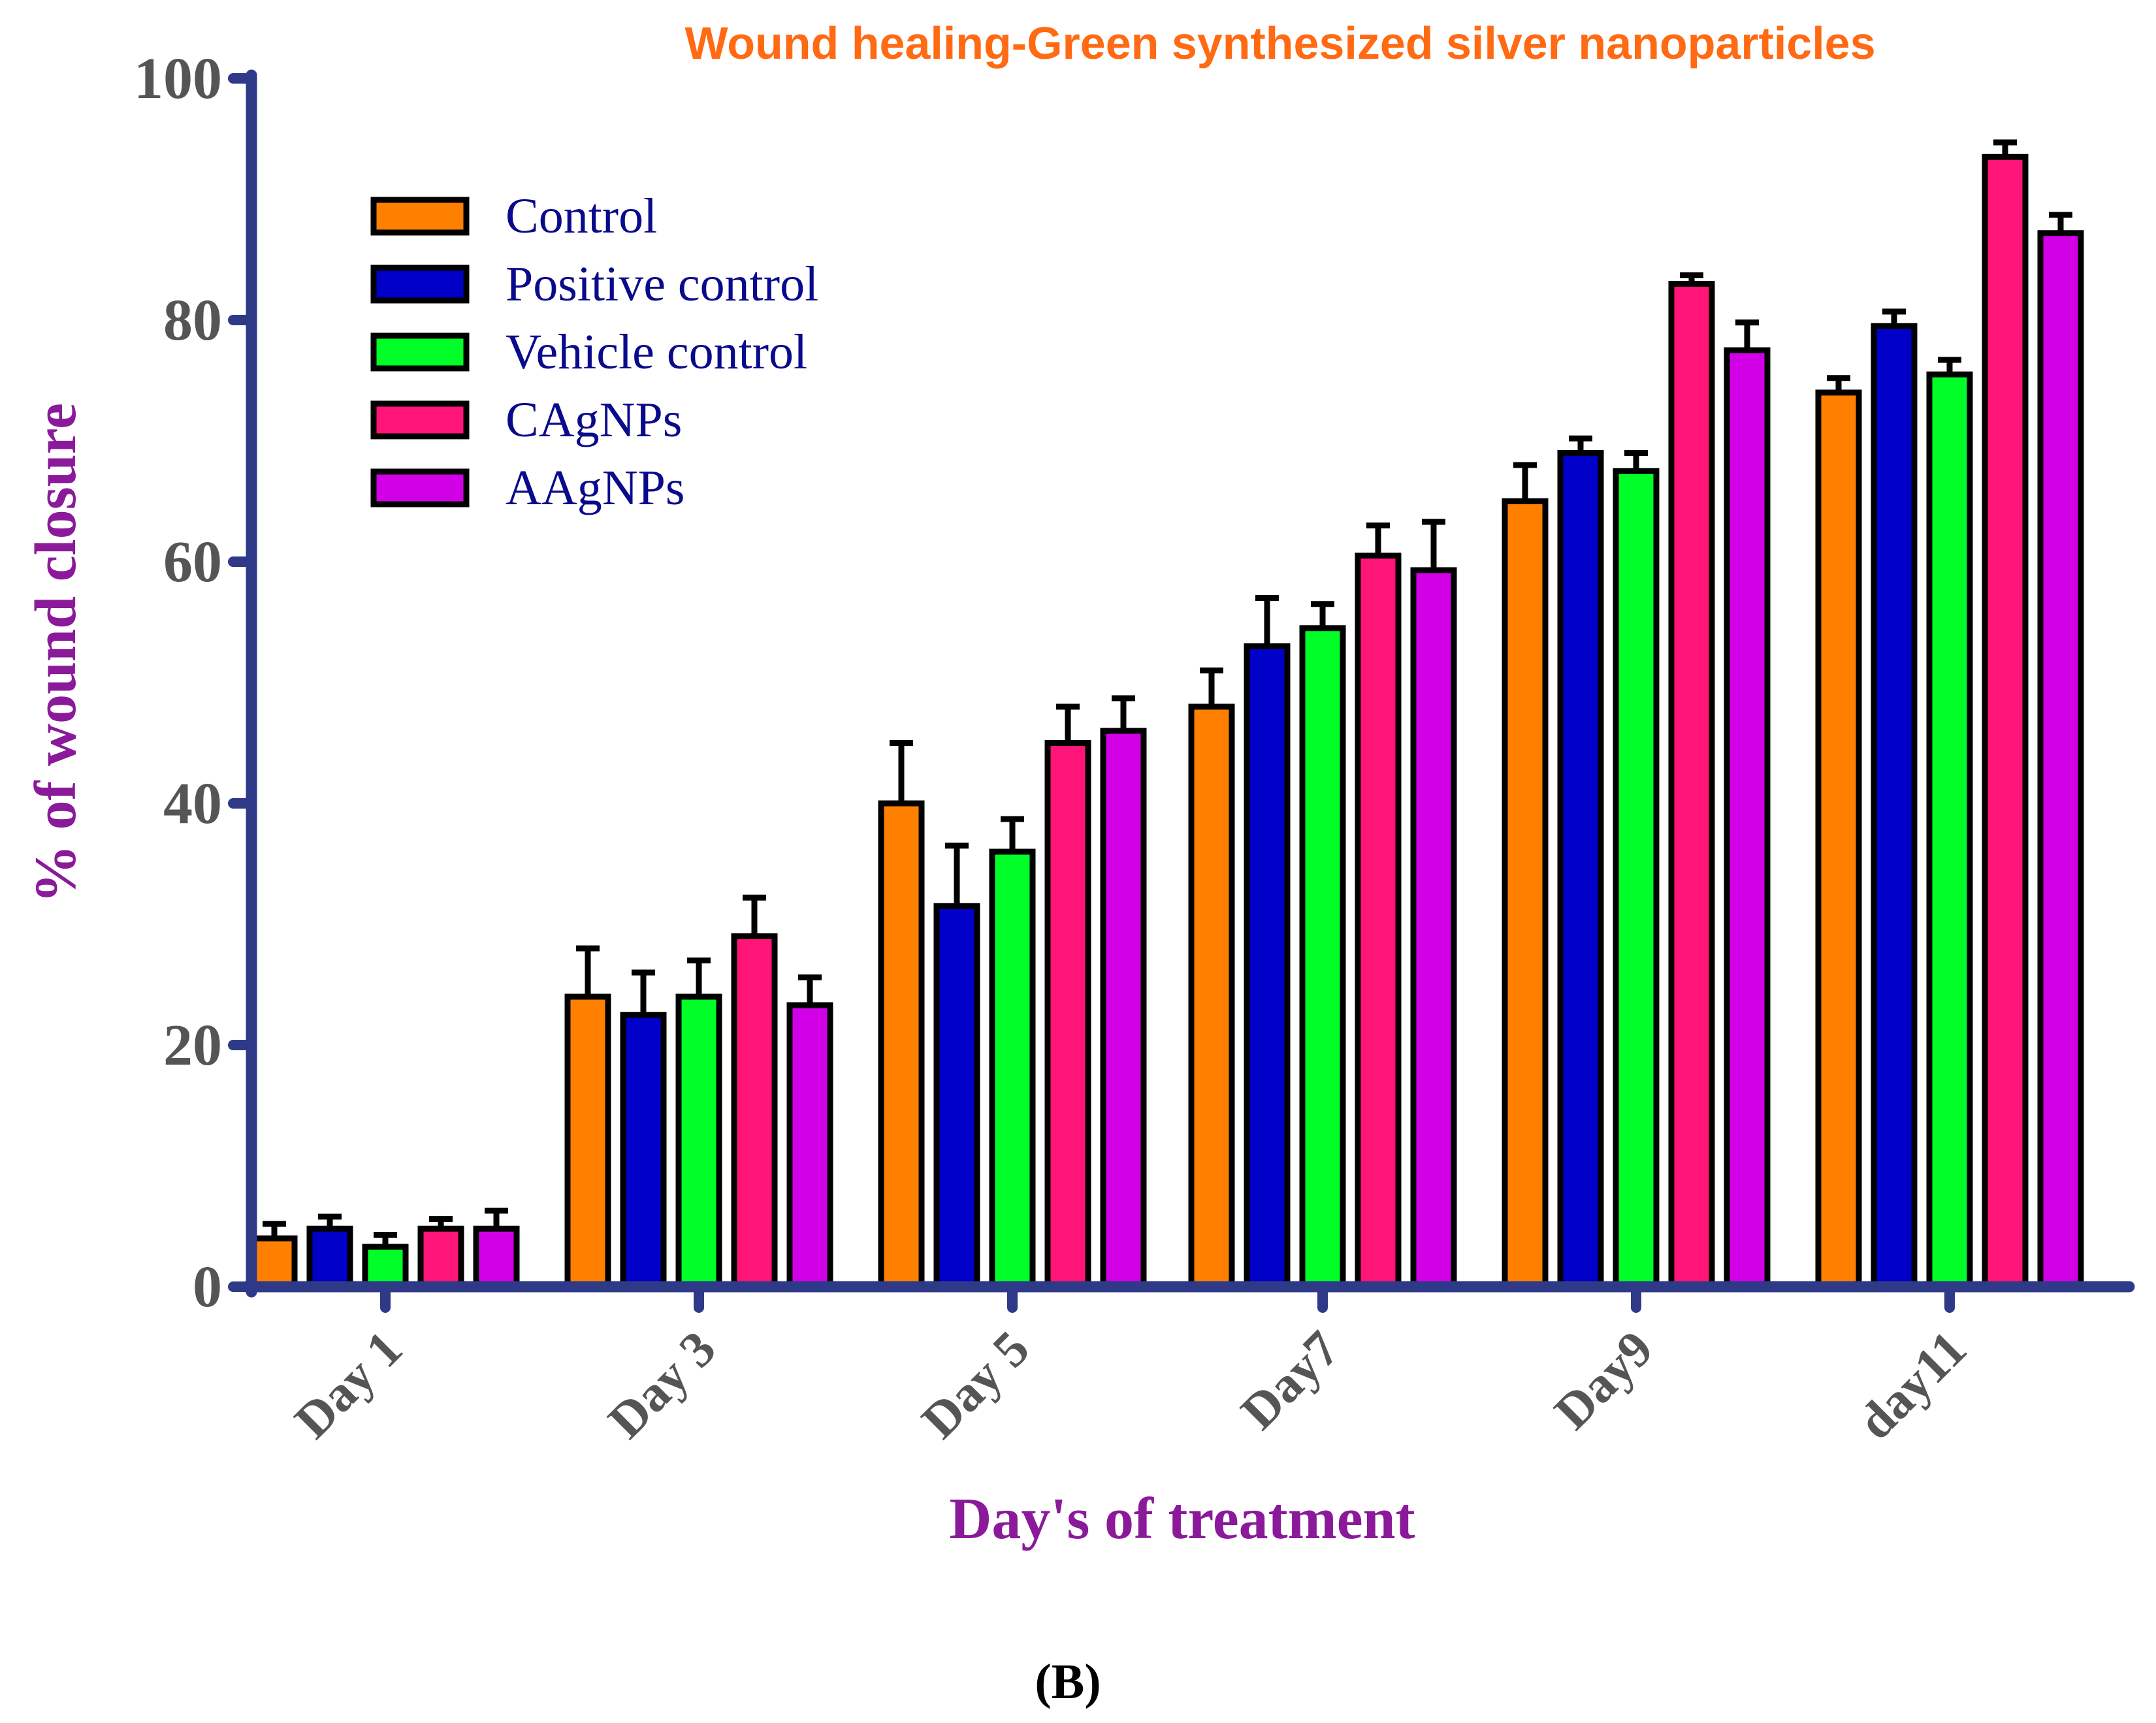 The height and width of the screenshot is (1723, 2156). Describe the element at coordinates (594, 420) in the screenshot. I see `legend-label-cagnps: CAgNPs` at that location.